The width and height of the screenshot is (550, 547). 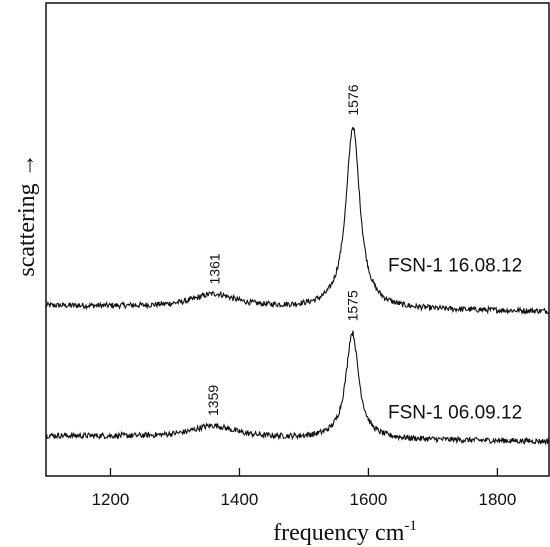 I want to click on x-tick-label: 1400, so click(x=240, y=499).